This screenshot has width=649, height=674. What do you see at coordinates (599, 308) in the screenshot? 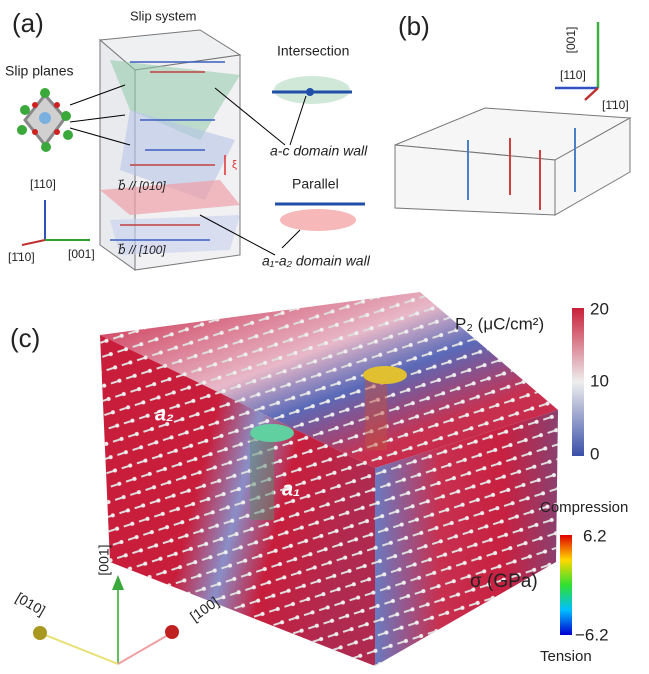
I see `colorbar-tick: 20` at bounding box center [599, 308].